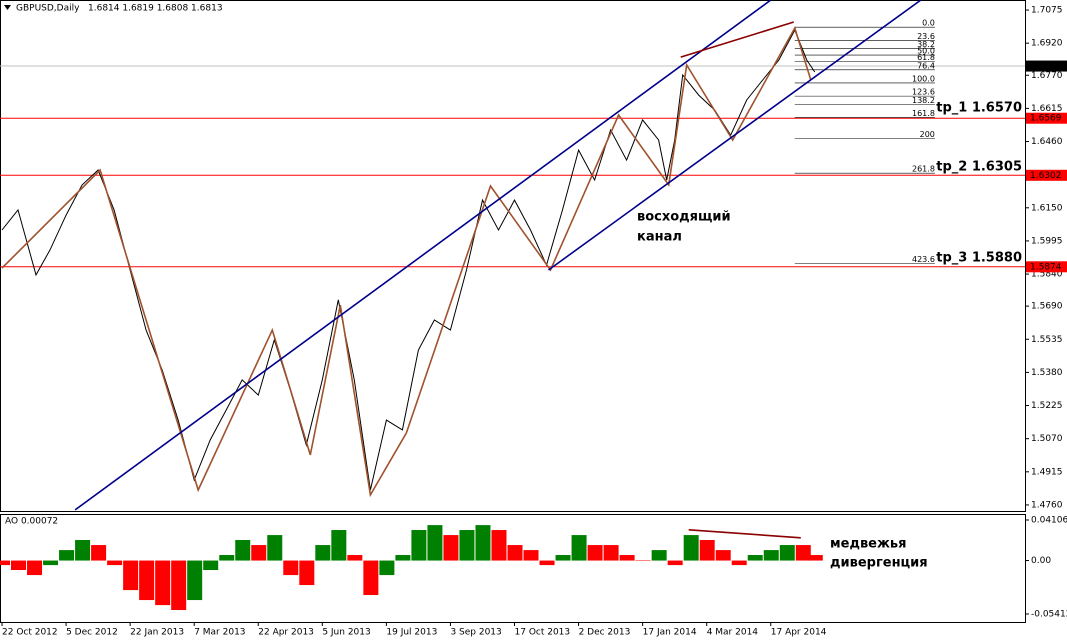 The width and height of the screenshot is (1067, 640). Describe the element at coordinates (155, 9) in the screenshot. I see `chart-subtitle: 1.6814 1.6819 1.6808 1.6813` at that location.